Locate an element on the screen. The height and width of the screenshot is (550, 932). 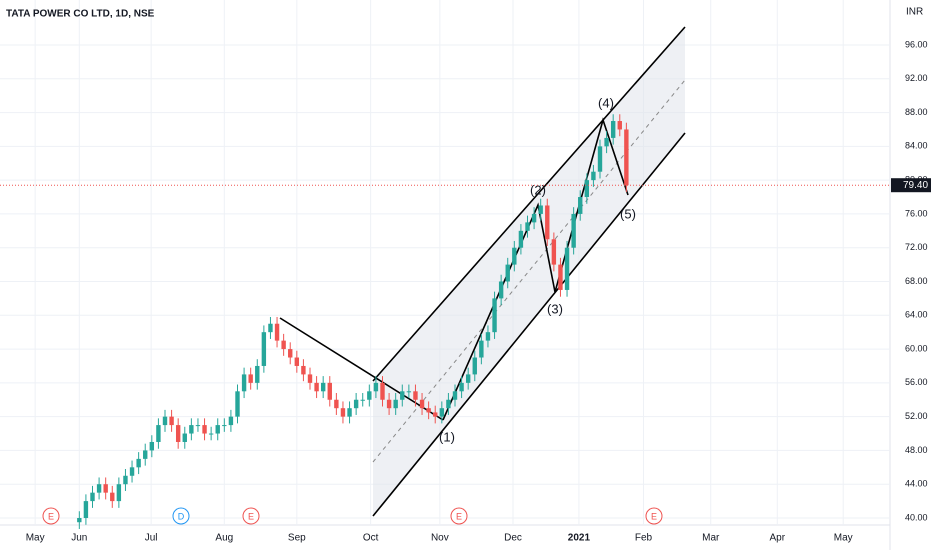
y-tick-label: 84.00 is located at coordinates (916, 146).